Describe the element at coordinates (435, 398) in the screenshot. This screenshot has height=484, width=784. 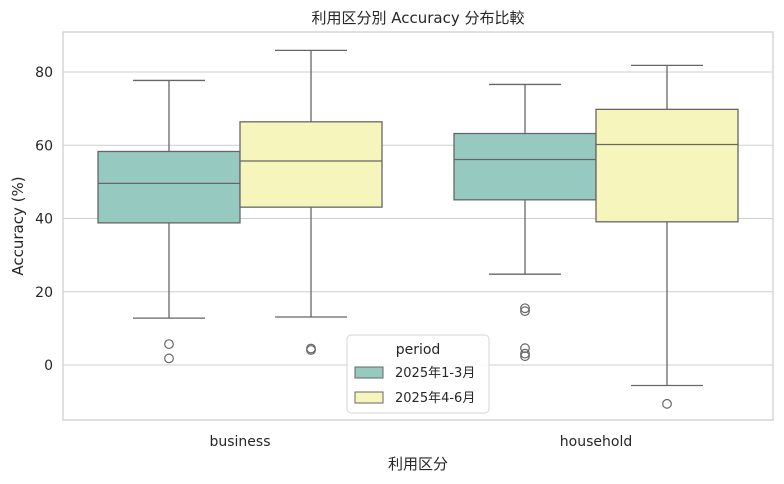
I see `legend-label-period-2: 2025年4-6月` at that location.